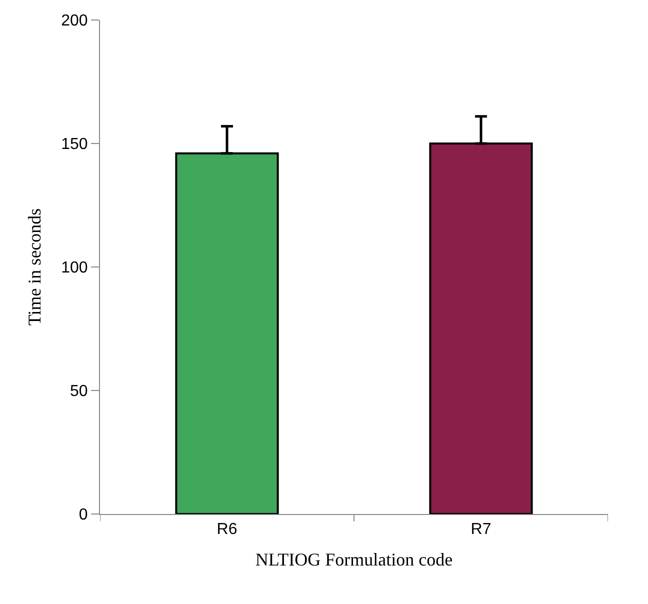 The image size is (648, 604). Describe the element at coordinates (227, 529) in the screenshot. I see `x-tick-label: R6` at that location.